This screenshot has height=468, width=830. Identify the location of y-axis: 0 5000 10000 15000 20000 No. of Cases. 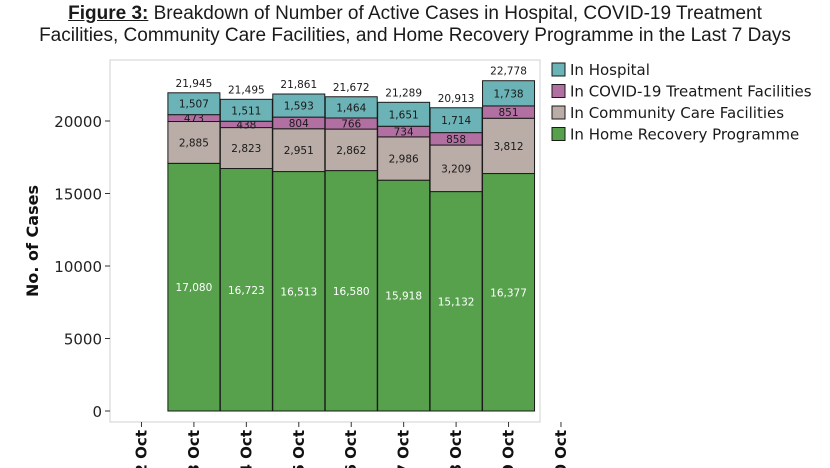
(66, 267).